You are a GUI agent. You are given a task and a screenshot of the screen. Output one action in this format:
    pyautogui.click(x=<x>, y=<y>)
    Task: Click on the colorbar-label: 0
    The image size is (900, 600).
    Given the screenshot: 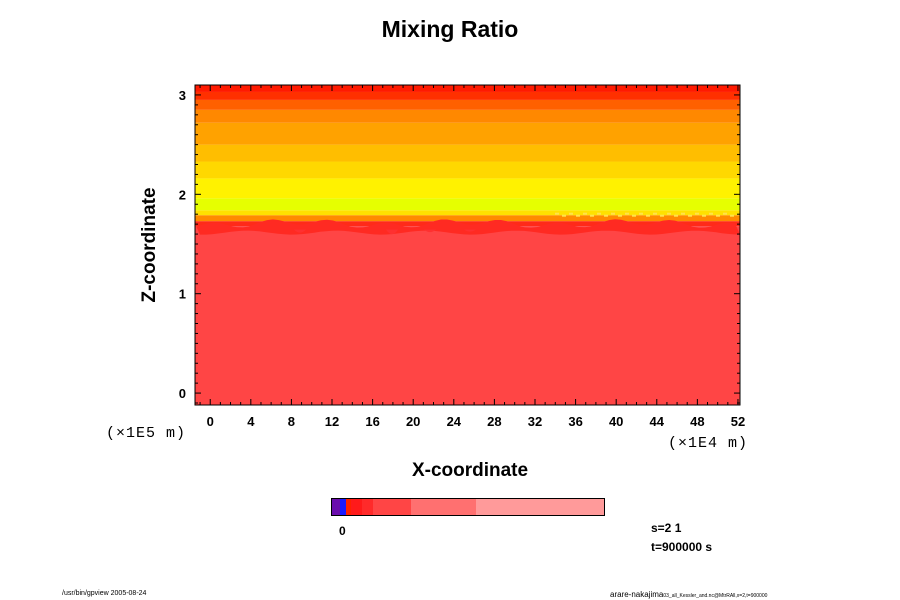 What is the action you would take?
    pyautogui.click(x=342, y=531)
    